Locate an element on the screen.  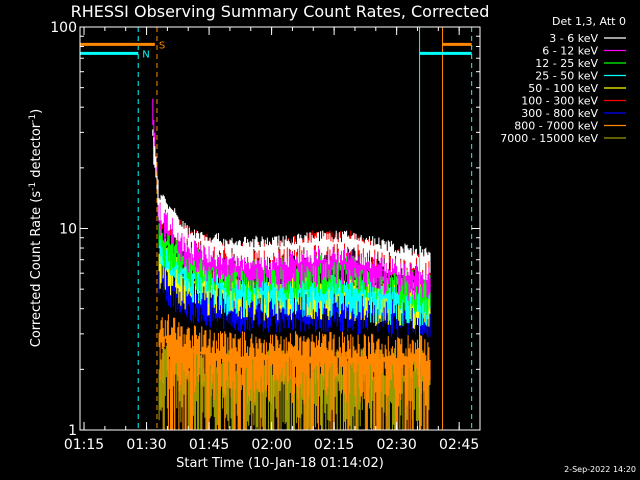
x-tick-label: 02:45 is located at coordinates (459, 445).